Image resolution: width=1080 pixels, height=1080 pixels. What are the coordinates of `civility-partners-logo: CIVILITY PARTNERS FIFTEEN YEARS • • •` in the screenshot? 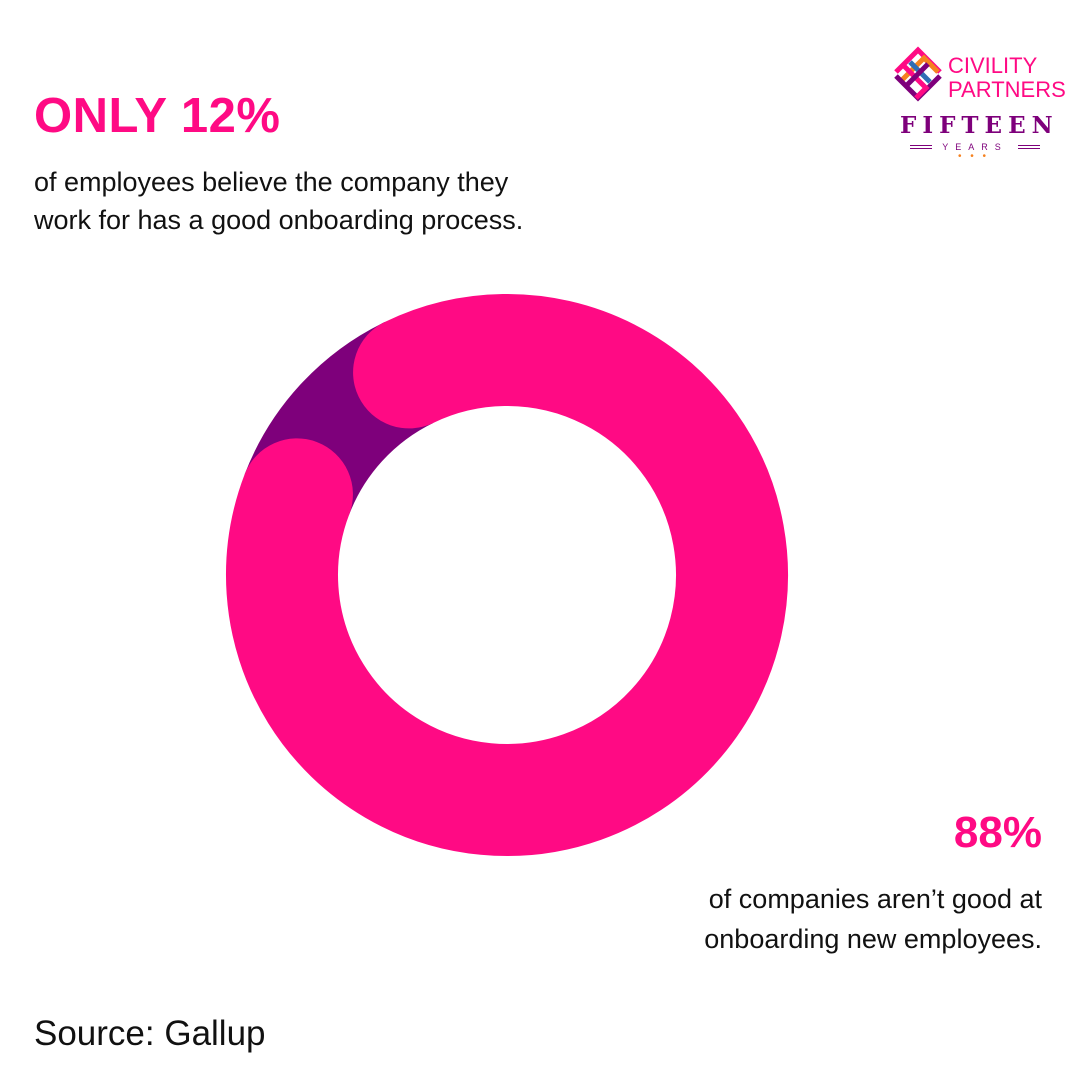 It's located at (978, 102).